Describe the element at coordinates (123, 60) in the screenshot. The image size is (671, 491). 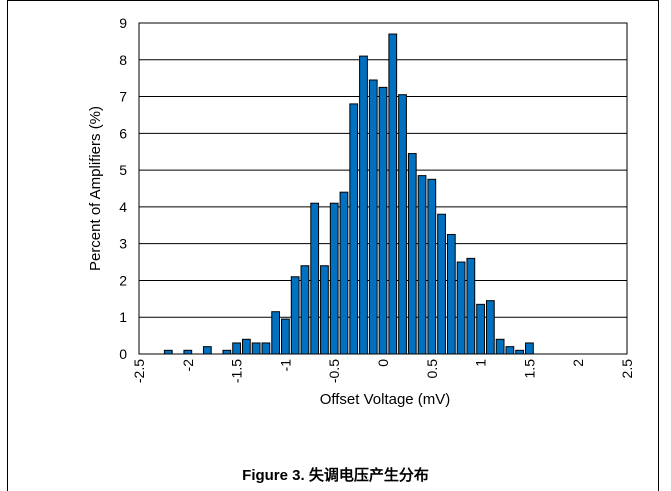
I see `y-tick-label: 8` at that location.